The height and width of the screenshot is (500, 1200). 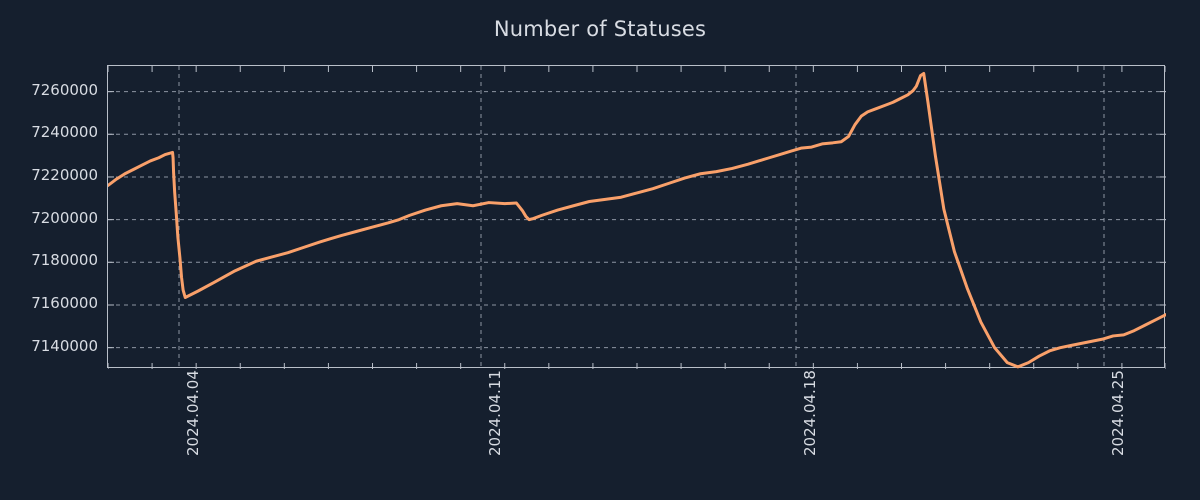 I want to click on y-axis-tick-label: 7180000, so click(x=64, y=260).